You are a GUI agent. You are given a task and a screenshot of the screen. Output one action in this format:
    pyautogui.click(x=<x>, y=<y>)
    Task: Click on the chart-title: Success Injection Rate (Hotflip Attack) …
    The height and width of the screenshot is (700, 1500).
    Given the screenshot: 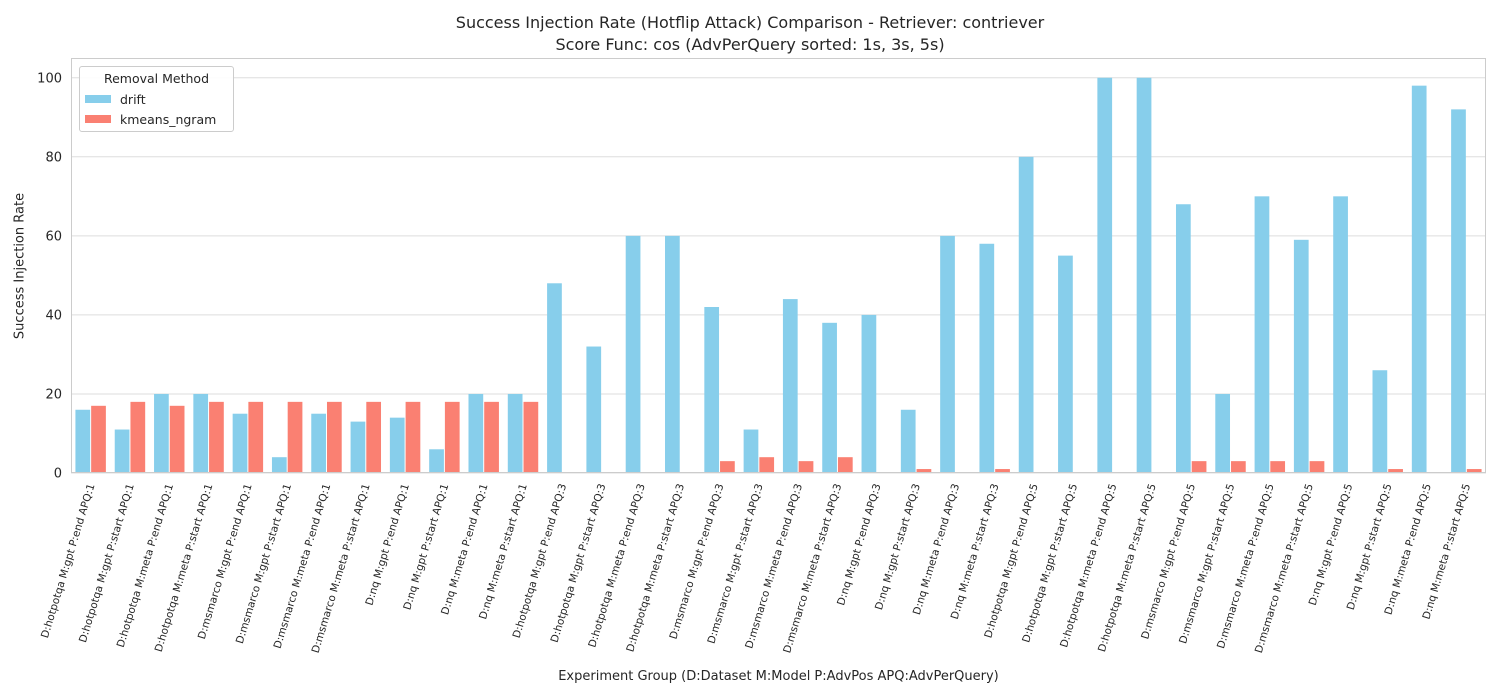 What is the action you would take?
    pyautogui.click(x=750, y=22)
    